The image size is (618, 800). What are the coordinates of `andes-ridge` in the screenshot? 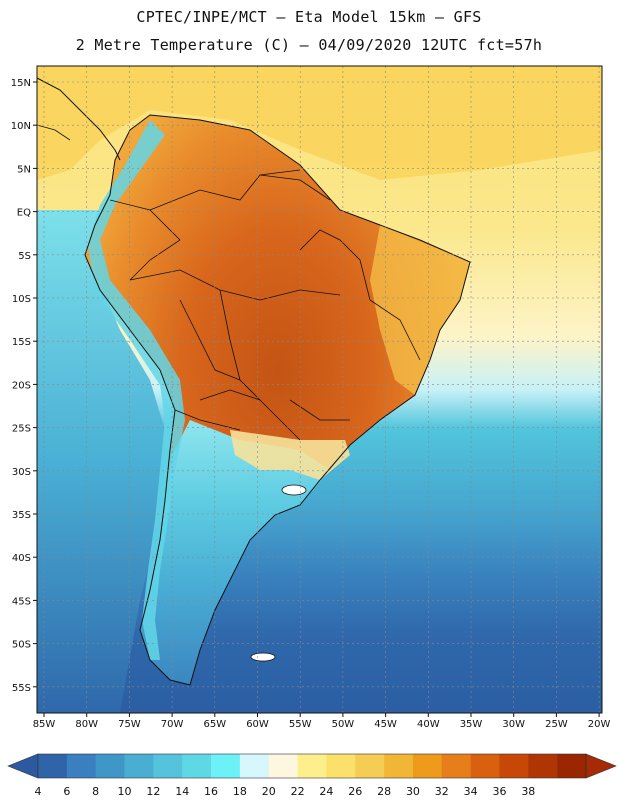 It's located at (136, 390).